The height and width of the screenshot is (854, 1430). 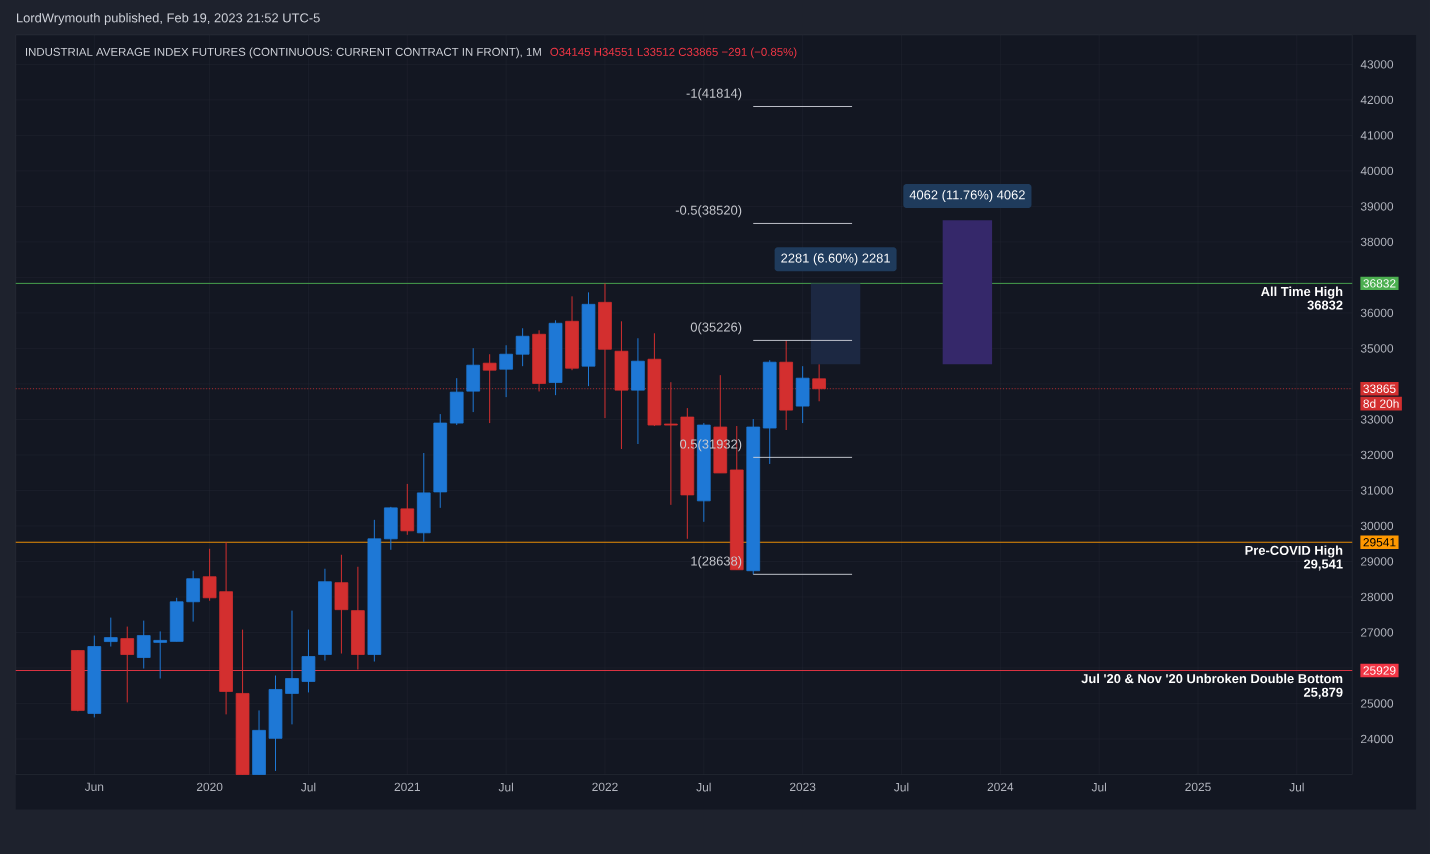 What do you see at coordinates (1198, 786) in the screenshot?
I see `x-tick-label: 2025` at bounding box center [1198, 786].